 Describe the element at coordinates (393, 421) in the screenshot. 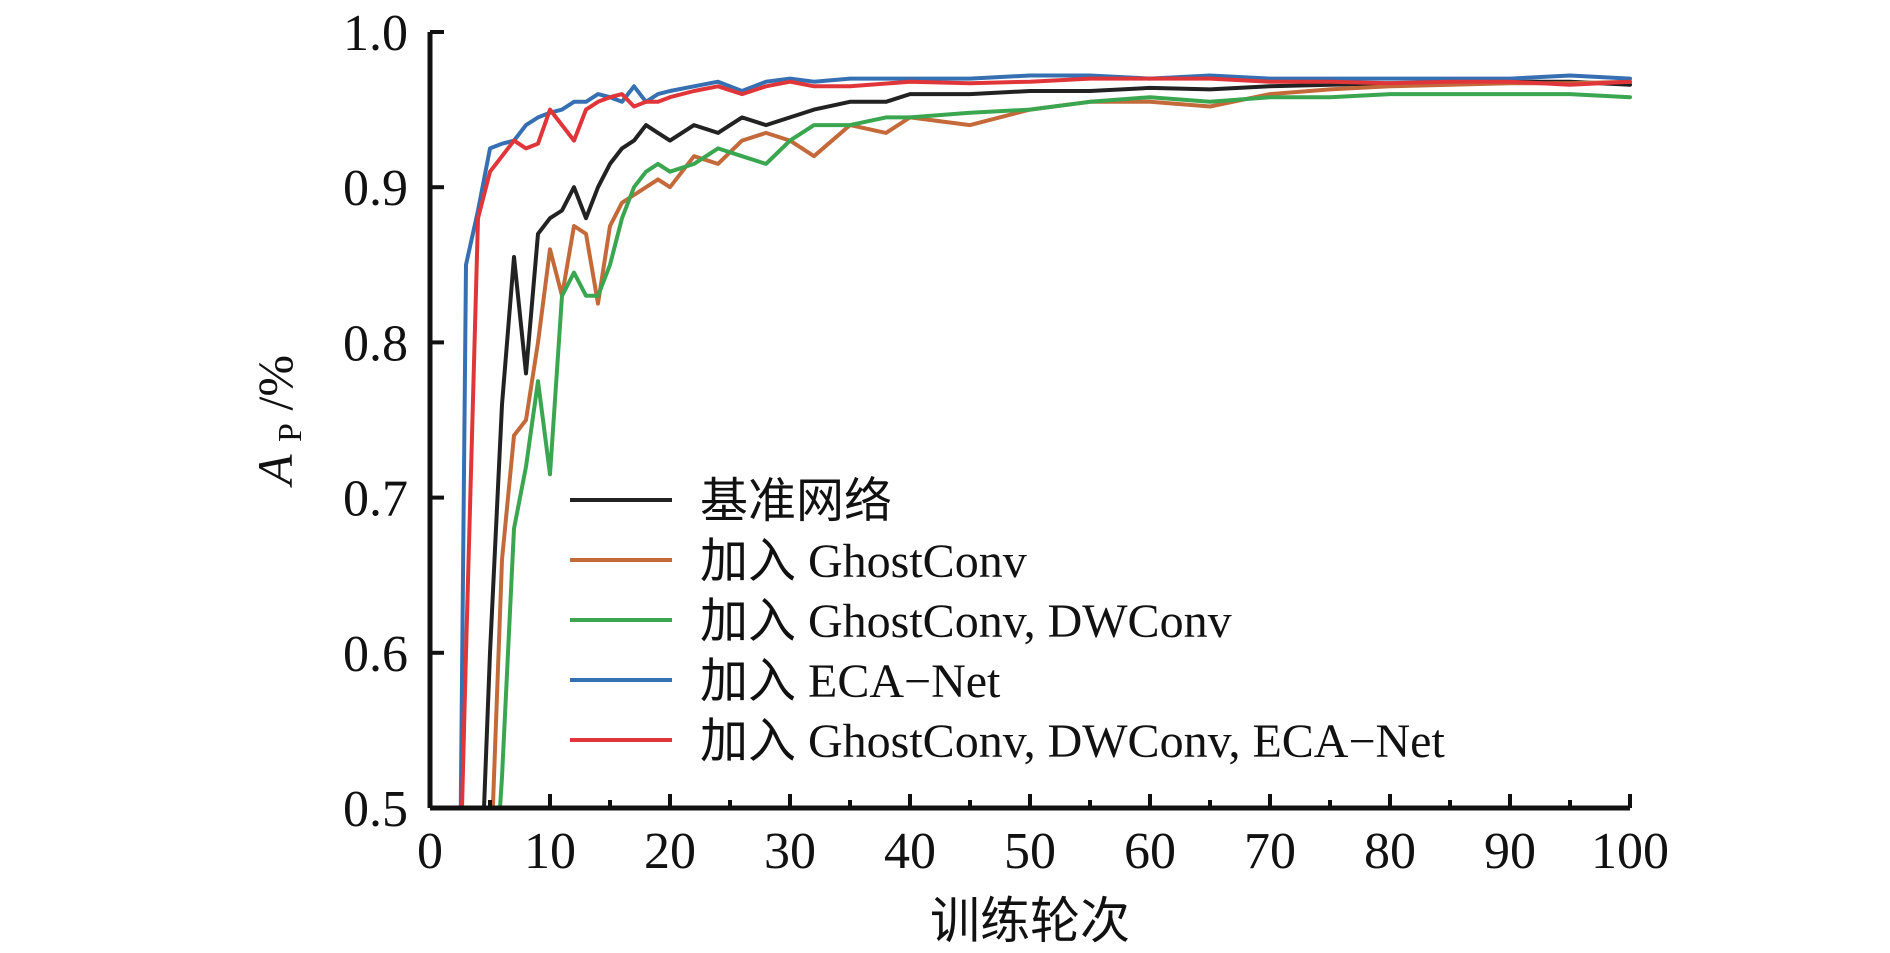

I see `y-axis-ticks: 0.5 0.6 0.7 0.8 0.9 1.0` at that location.